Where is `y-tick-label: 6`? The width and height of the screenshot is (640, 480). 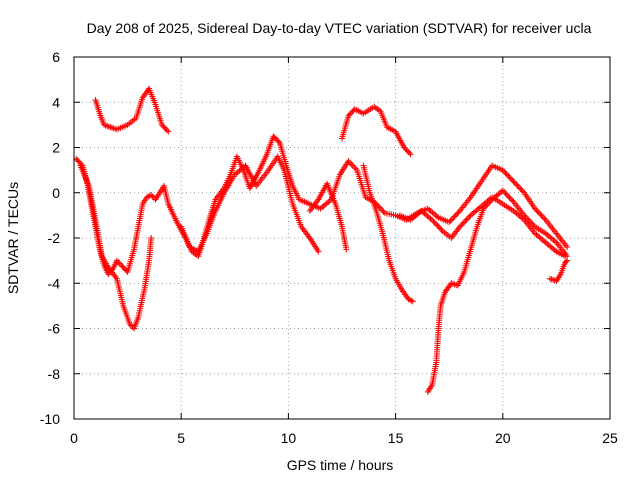 y-tick-label: 6 is located at coordinates (56, 57).